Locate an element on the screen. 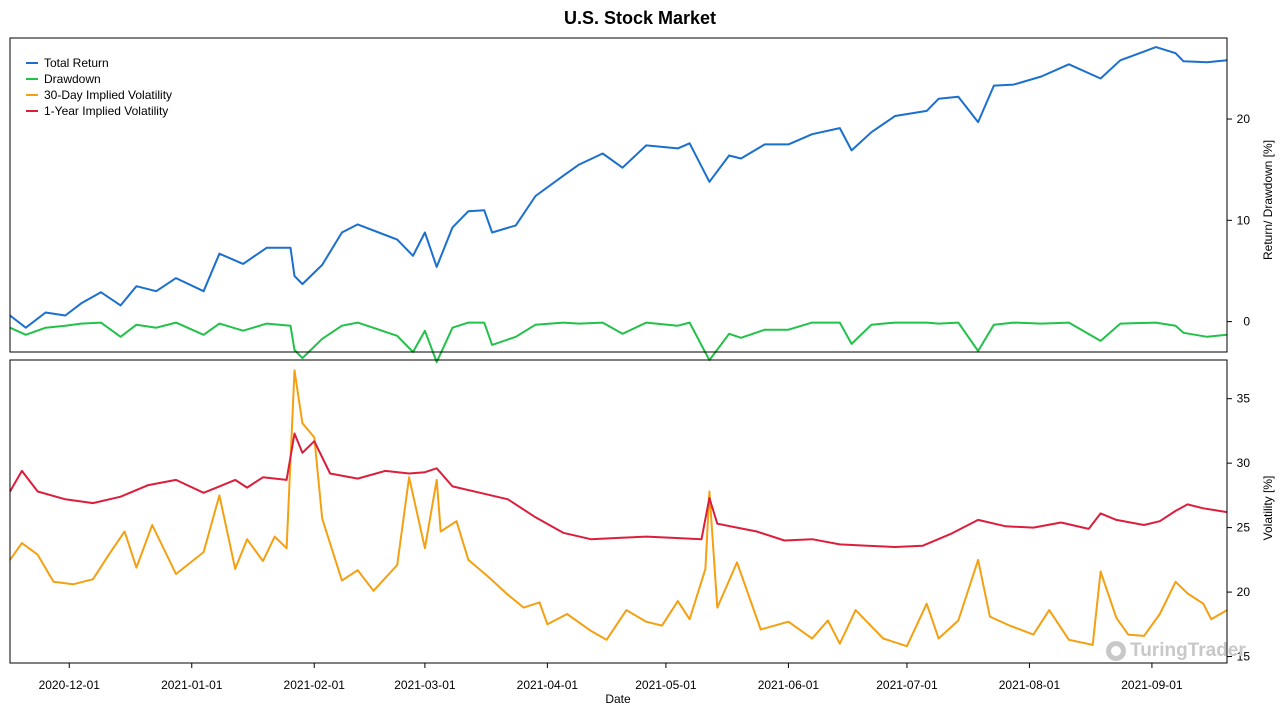 This screenshot has width=1280, height=720. y-tick-label: 10 is located at coordinates (1244, 220).